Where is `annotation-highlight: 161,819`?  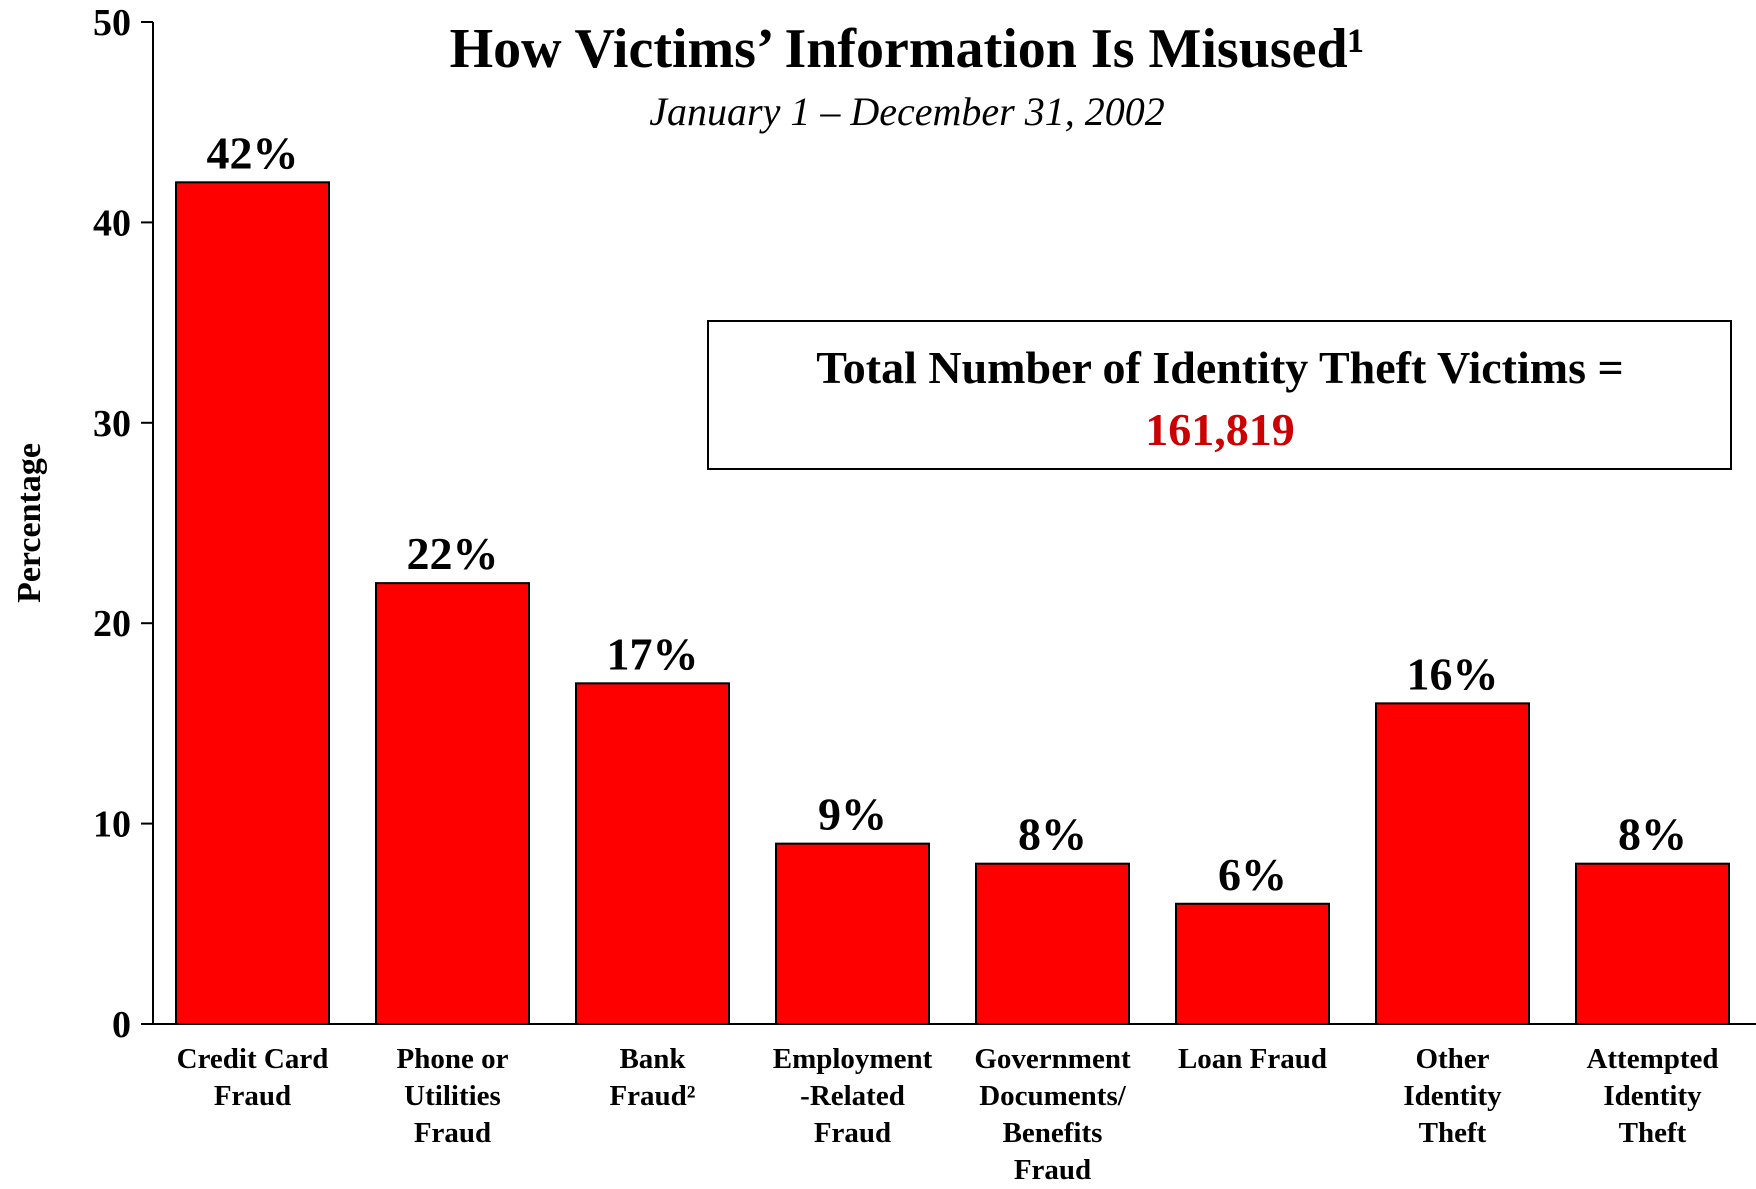
annotation-highlight: 161,819 is located at coordinates (1220, 429).